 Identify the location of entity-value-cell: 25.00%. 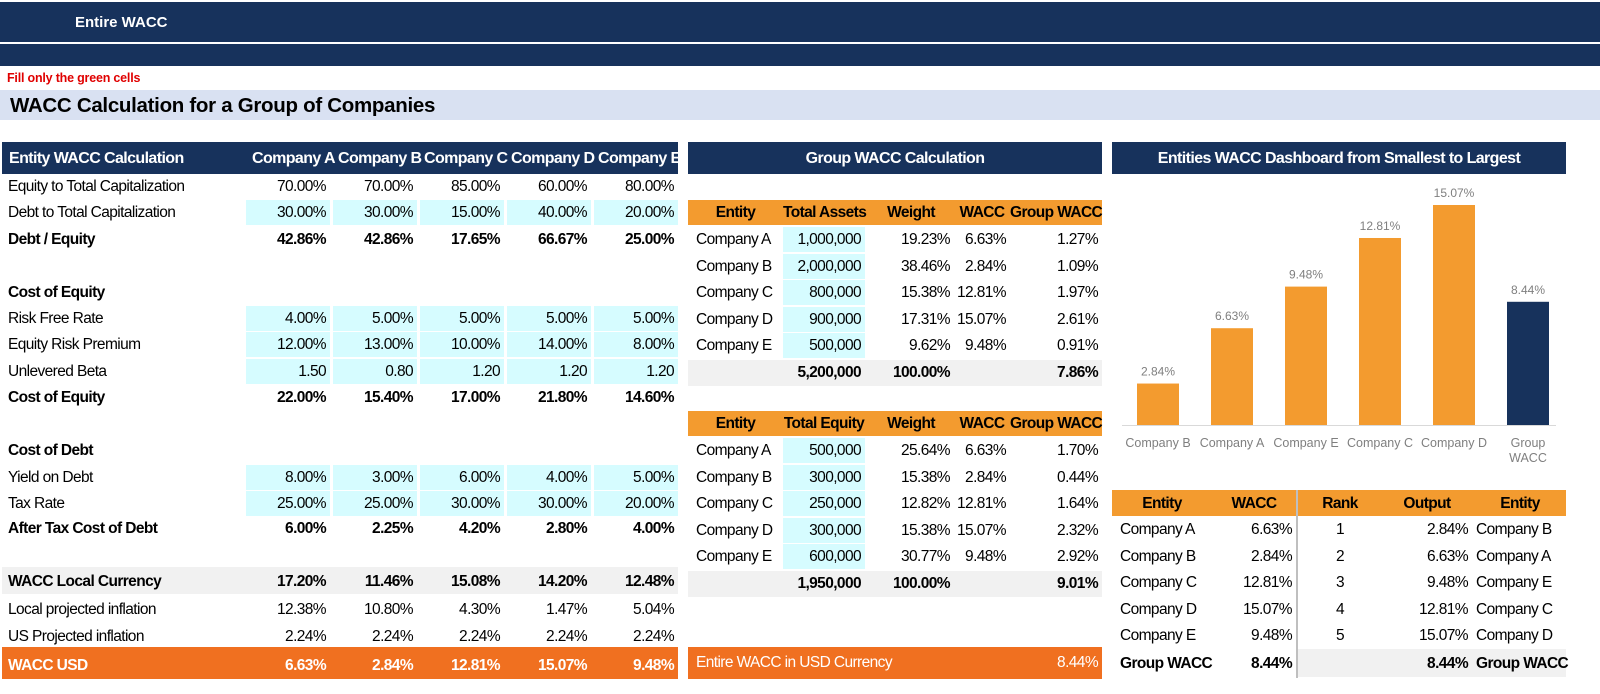
(288, 503).